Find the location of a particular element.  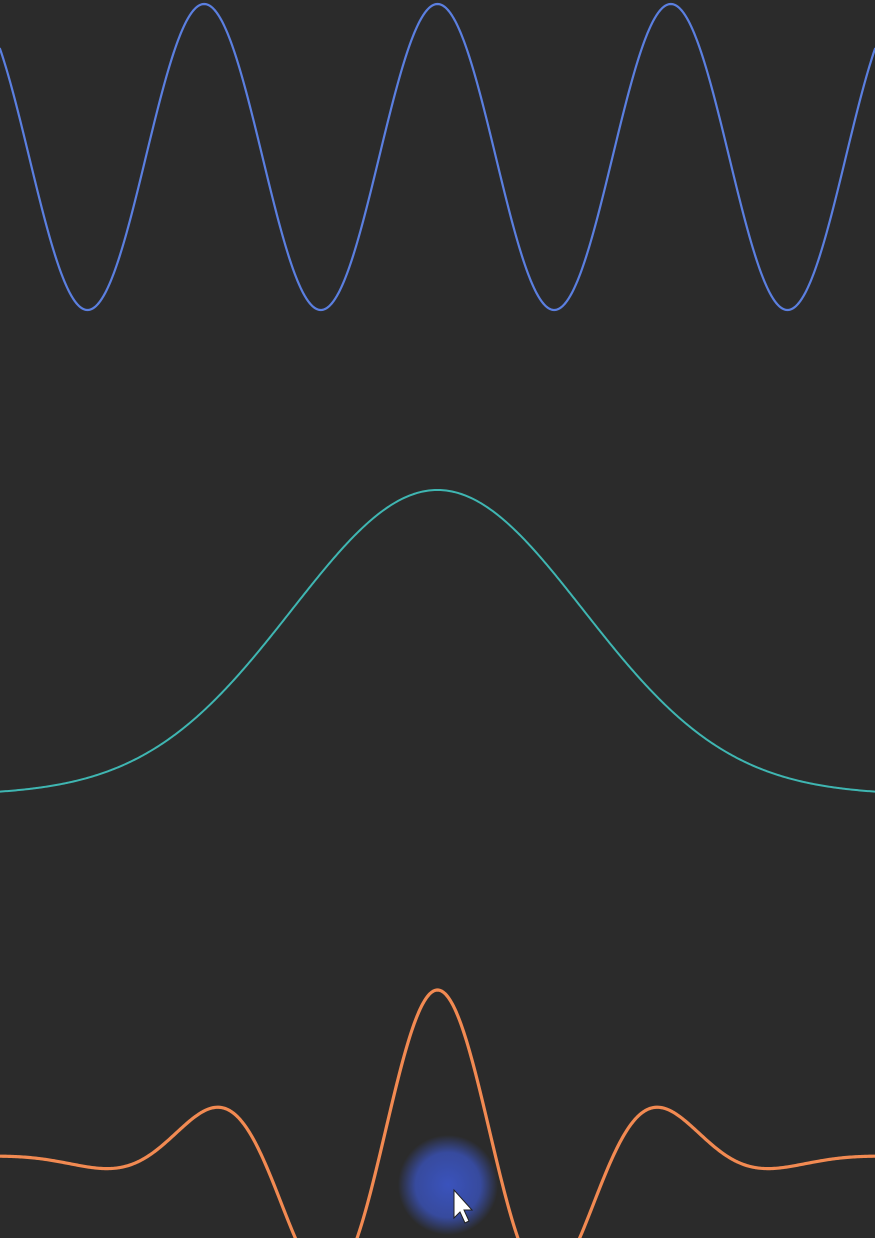

cursor-highlight is located at coordinates (448, 1185).